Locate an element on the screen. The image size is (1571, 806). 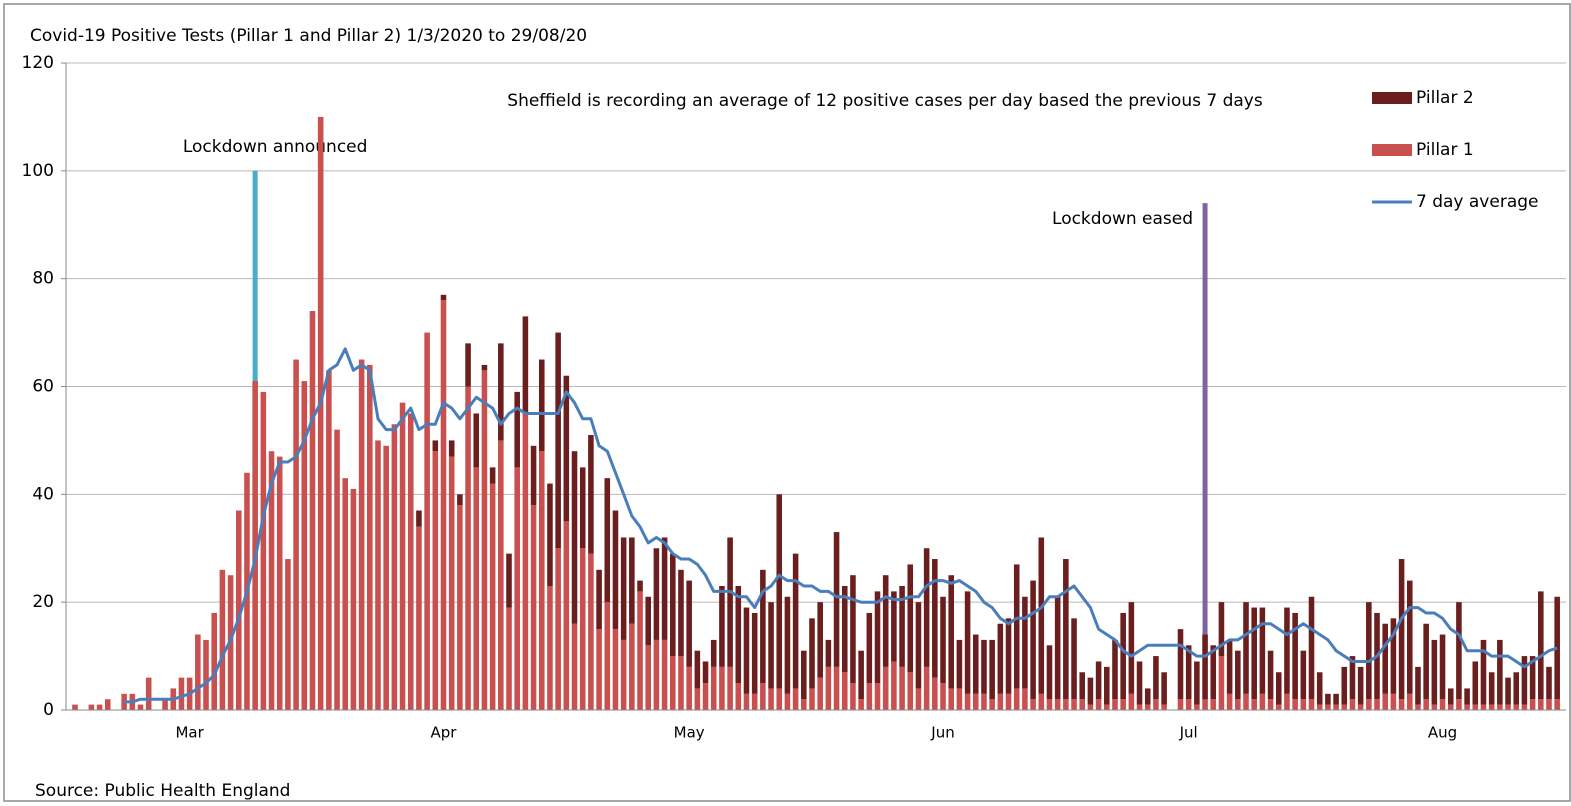
x-tick-label: Apr is located at coordinates (444, 733).